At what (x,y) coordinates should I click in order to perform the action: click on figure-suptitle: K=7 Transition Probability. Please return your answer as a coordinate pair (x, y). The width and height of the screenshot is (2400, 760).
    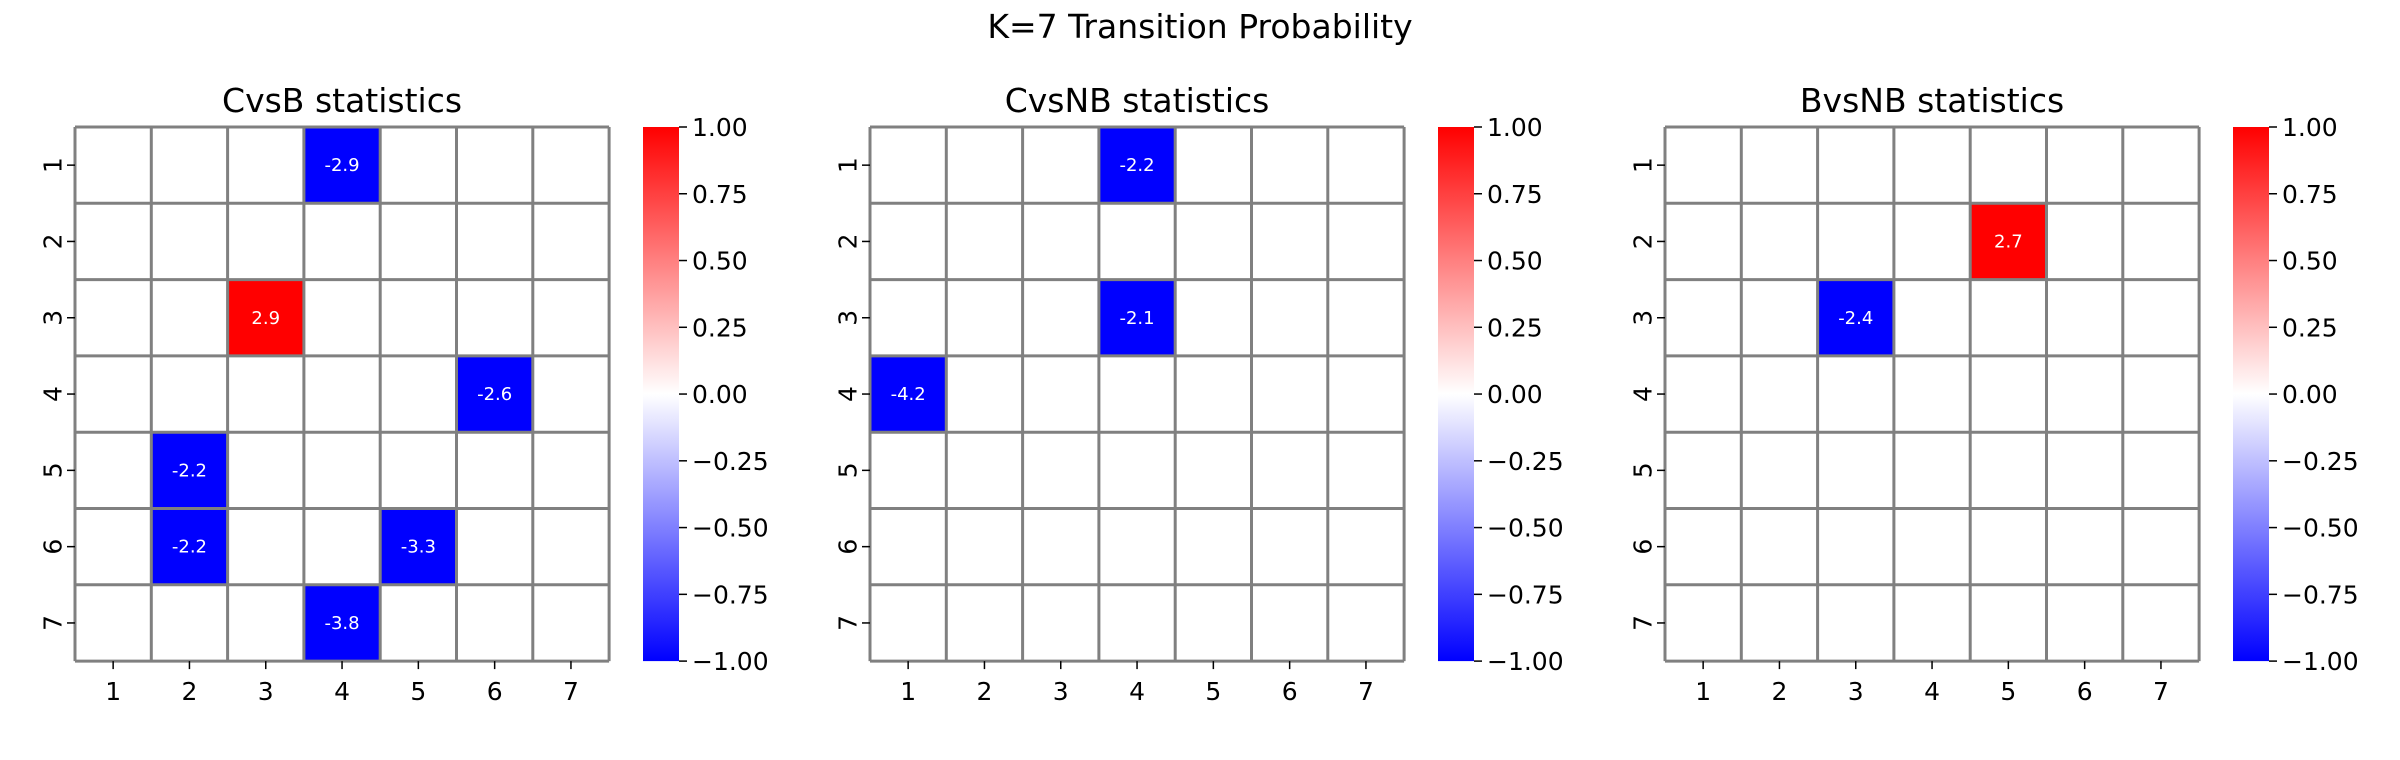
    Looking at the image, I should click on (1199, 26).